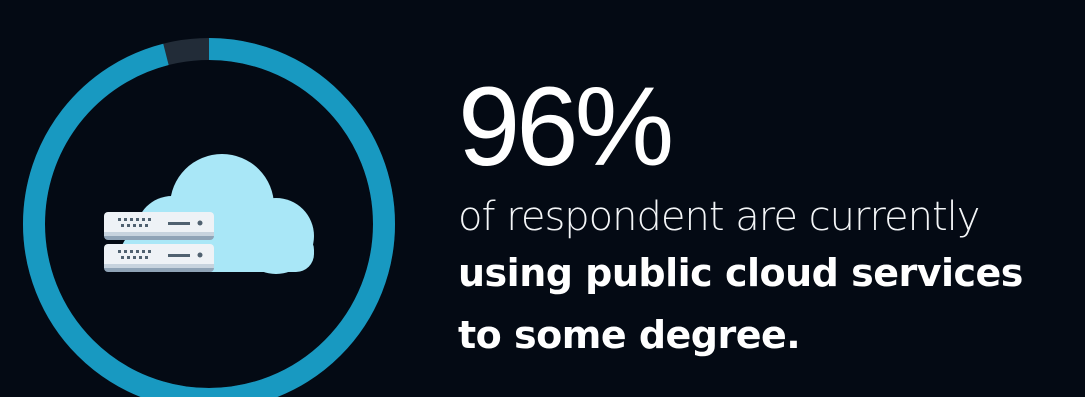 Image resolution: width=1085 pixels, height=397 pixels. What do you see at coordinates (159, 258) in the screenshot?
I see `server-unit-bottom` at bounding box center [159, 258].